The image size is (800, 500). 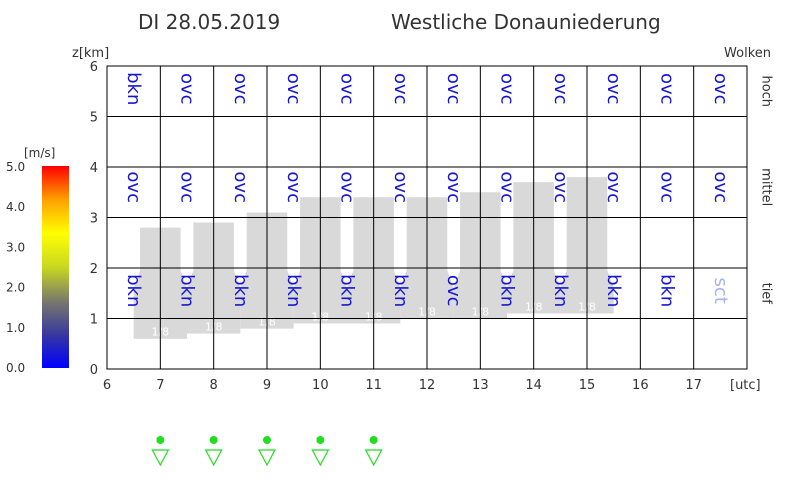 What do you see at coordinates (766, 187) in the screenshot?
I see `level-label: mittel` at bounding box center [766, 187].